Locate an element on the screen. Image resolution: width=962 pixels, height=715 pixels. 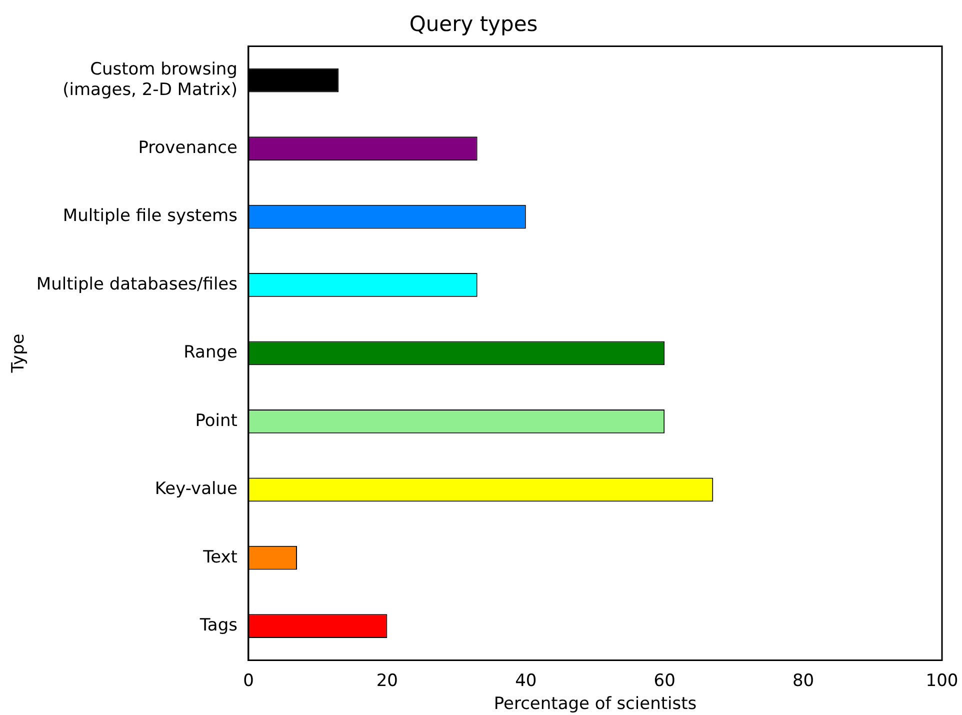
y-tick-label: Multiple databases/files is located at coordinates (137, 284).